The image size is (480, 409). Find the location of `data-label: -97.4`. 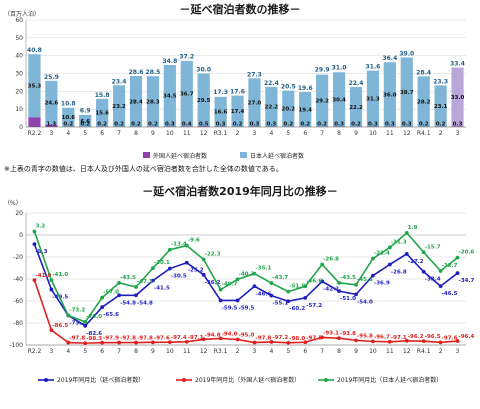

data-label: -97.4 is located at coordinates (179, 338).